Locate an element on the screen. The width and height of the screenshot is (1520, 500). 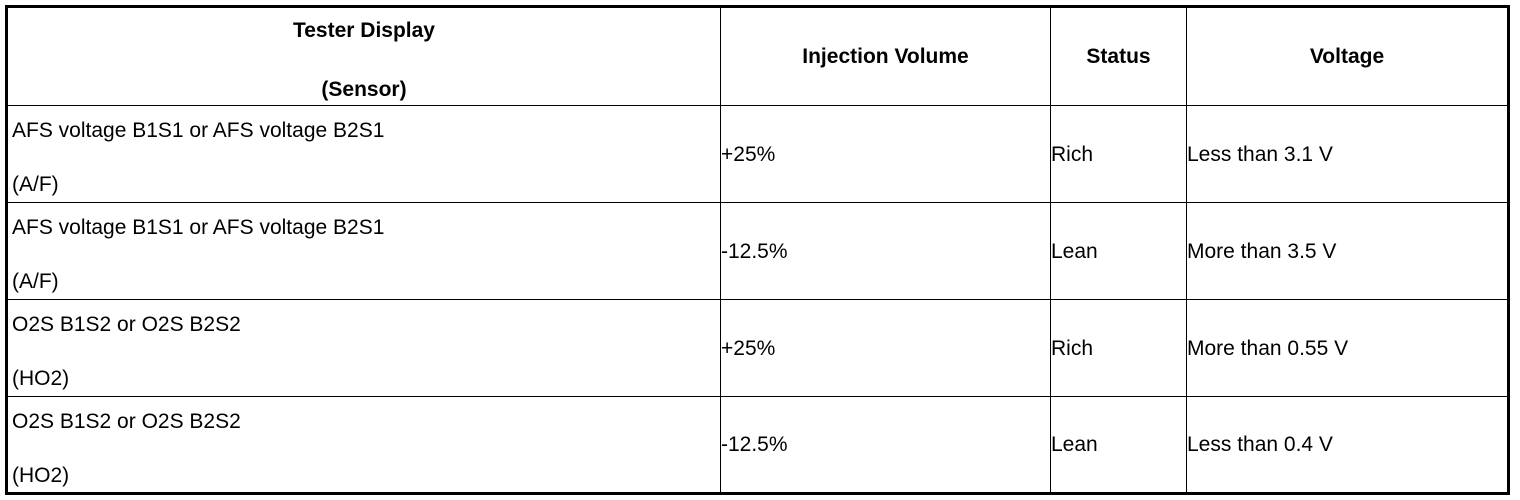
voltage-cell: More than 3.5 V is located at coordinates (1347, 251).